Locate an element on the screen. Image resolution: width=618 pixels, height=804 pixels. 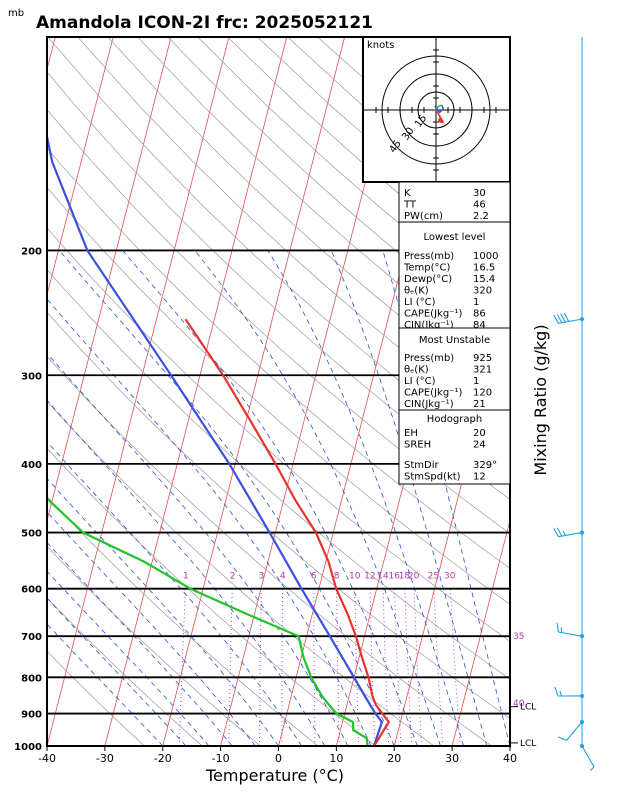
mixing-ratio-label: 4 is located at coordinates (283, 576).